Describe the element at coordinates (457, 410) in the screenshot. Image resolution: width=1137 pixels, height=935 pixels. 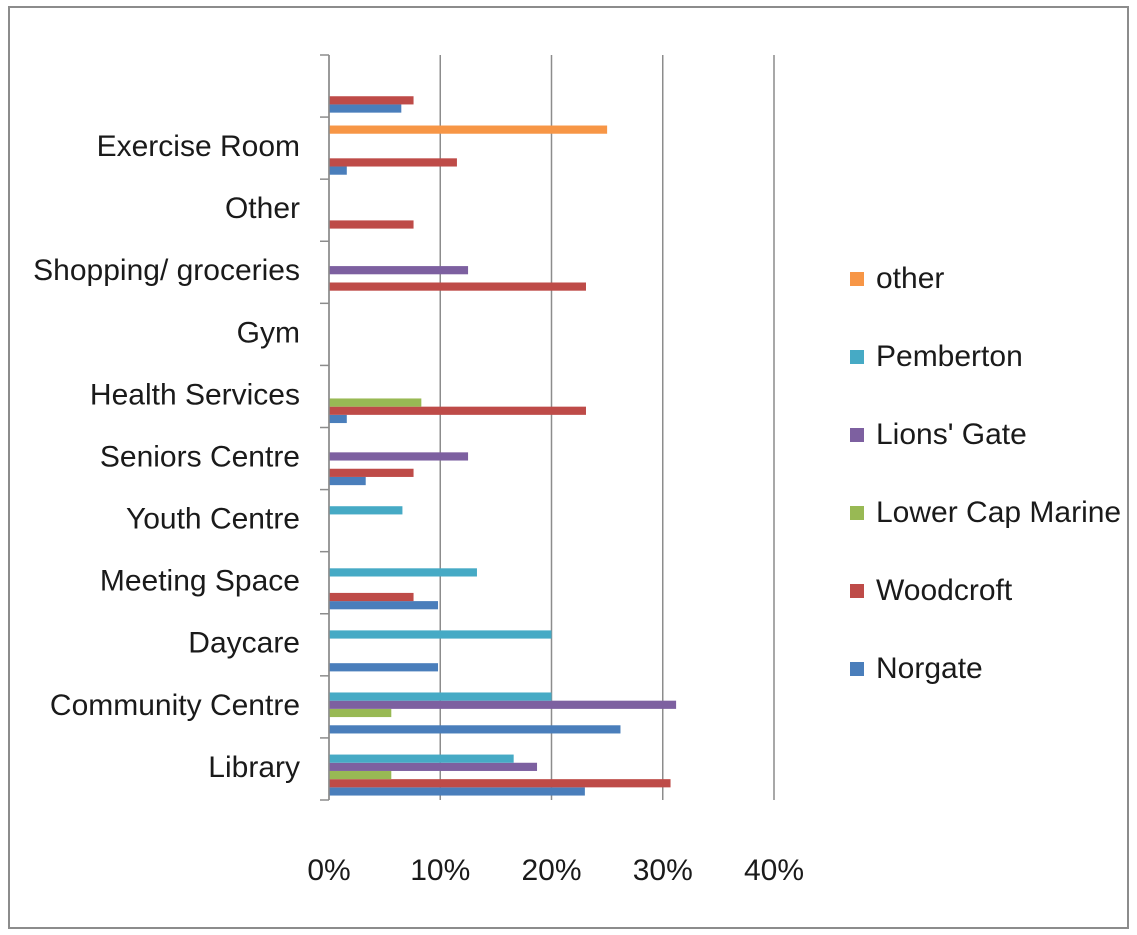
I see `bar-health-services-woodcroft` at that location.